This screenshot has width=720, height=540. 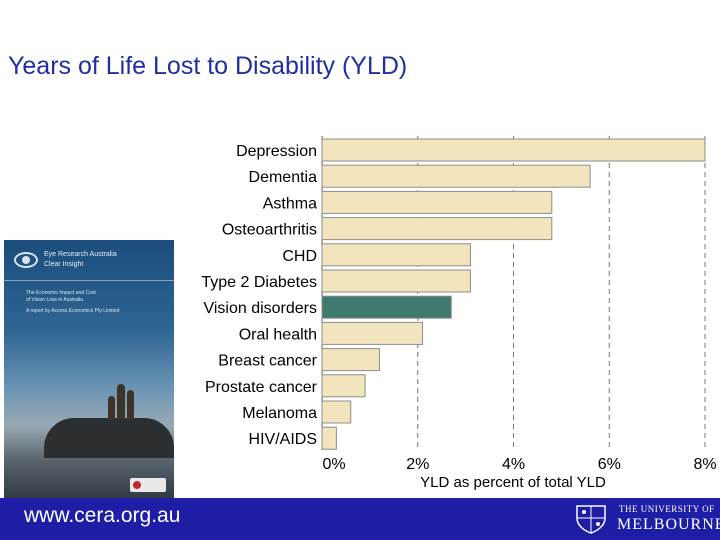 I want to click on cover-header: Eye Research Australia Clear Insight, so click(x=89, y=260).